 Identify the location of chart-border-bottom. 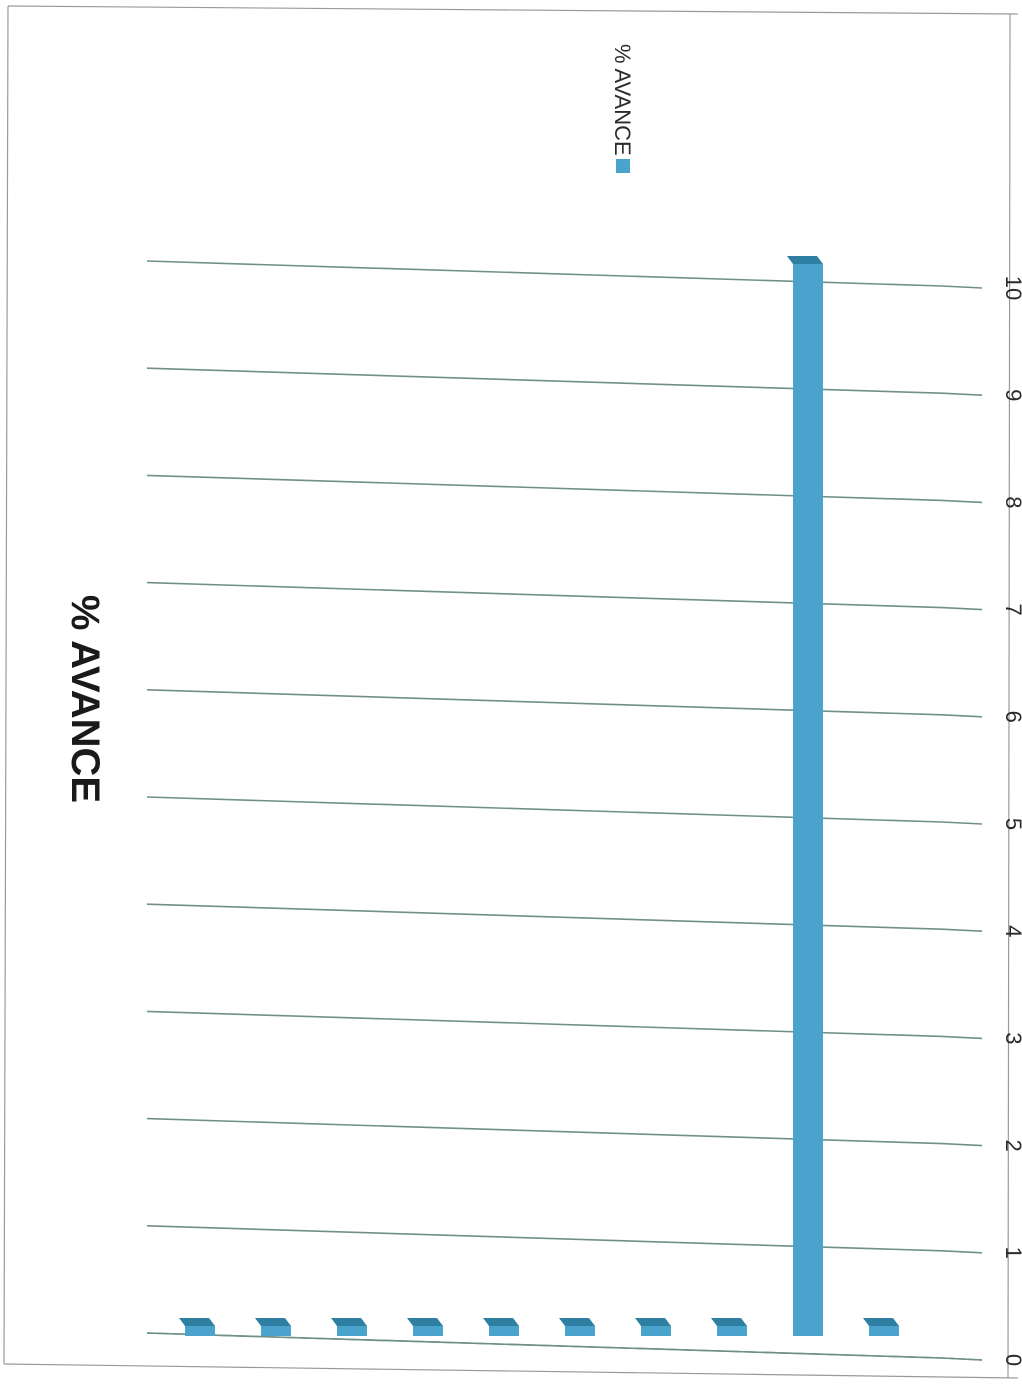
(511, 1371).